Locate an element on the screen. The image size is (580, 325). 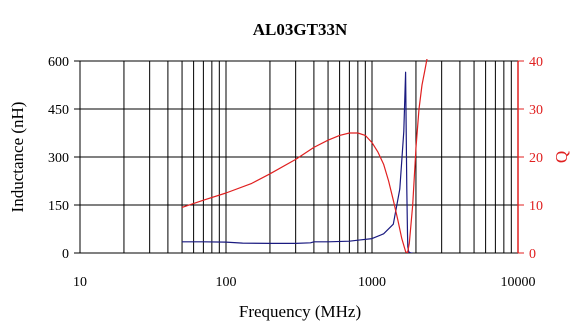
y-right-tick-label: 30 is located at coordinates (536, 110).